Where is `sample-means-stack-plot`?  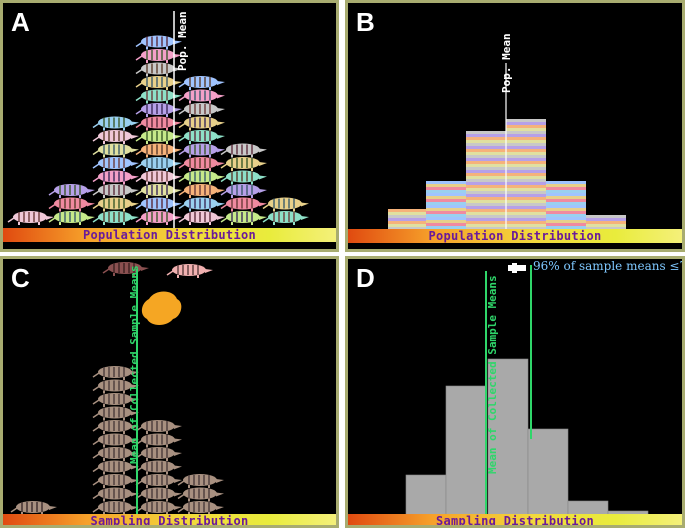
sample-means-stack-plot is located at coordinates (117, 388).